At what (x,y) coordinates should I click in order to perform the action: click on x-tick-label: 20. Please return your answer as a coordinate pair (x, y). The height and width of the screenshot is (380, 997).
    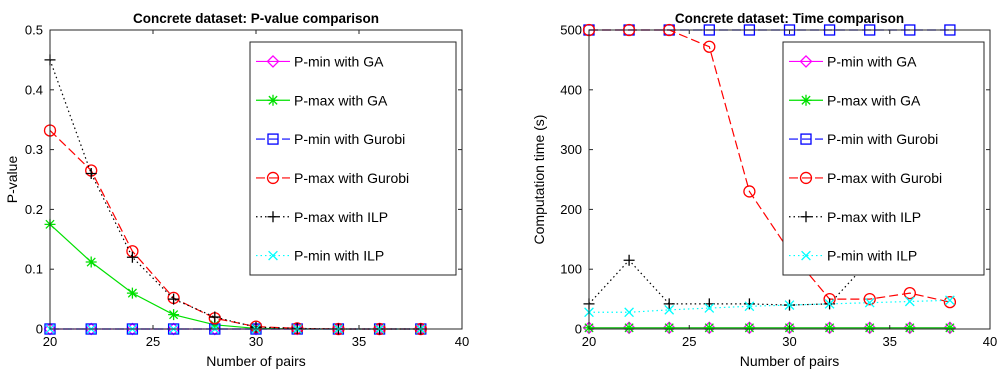
    Looking at the image, I should click on (50, 341).